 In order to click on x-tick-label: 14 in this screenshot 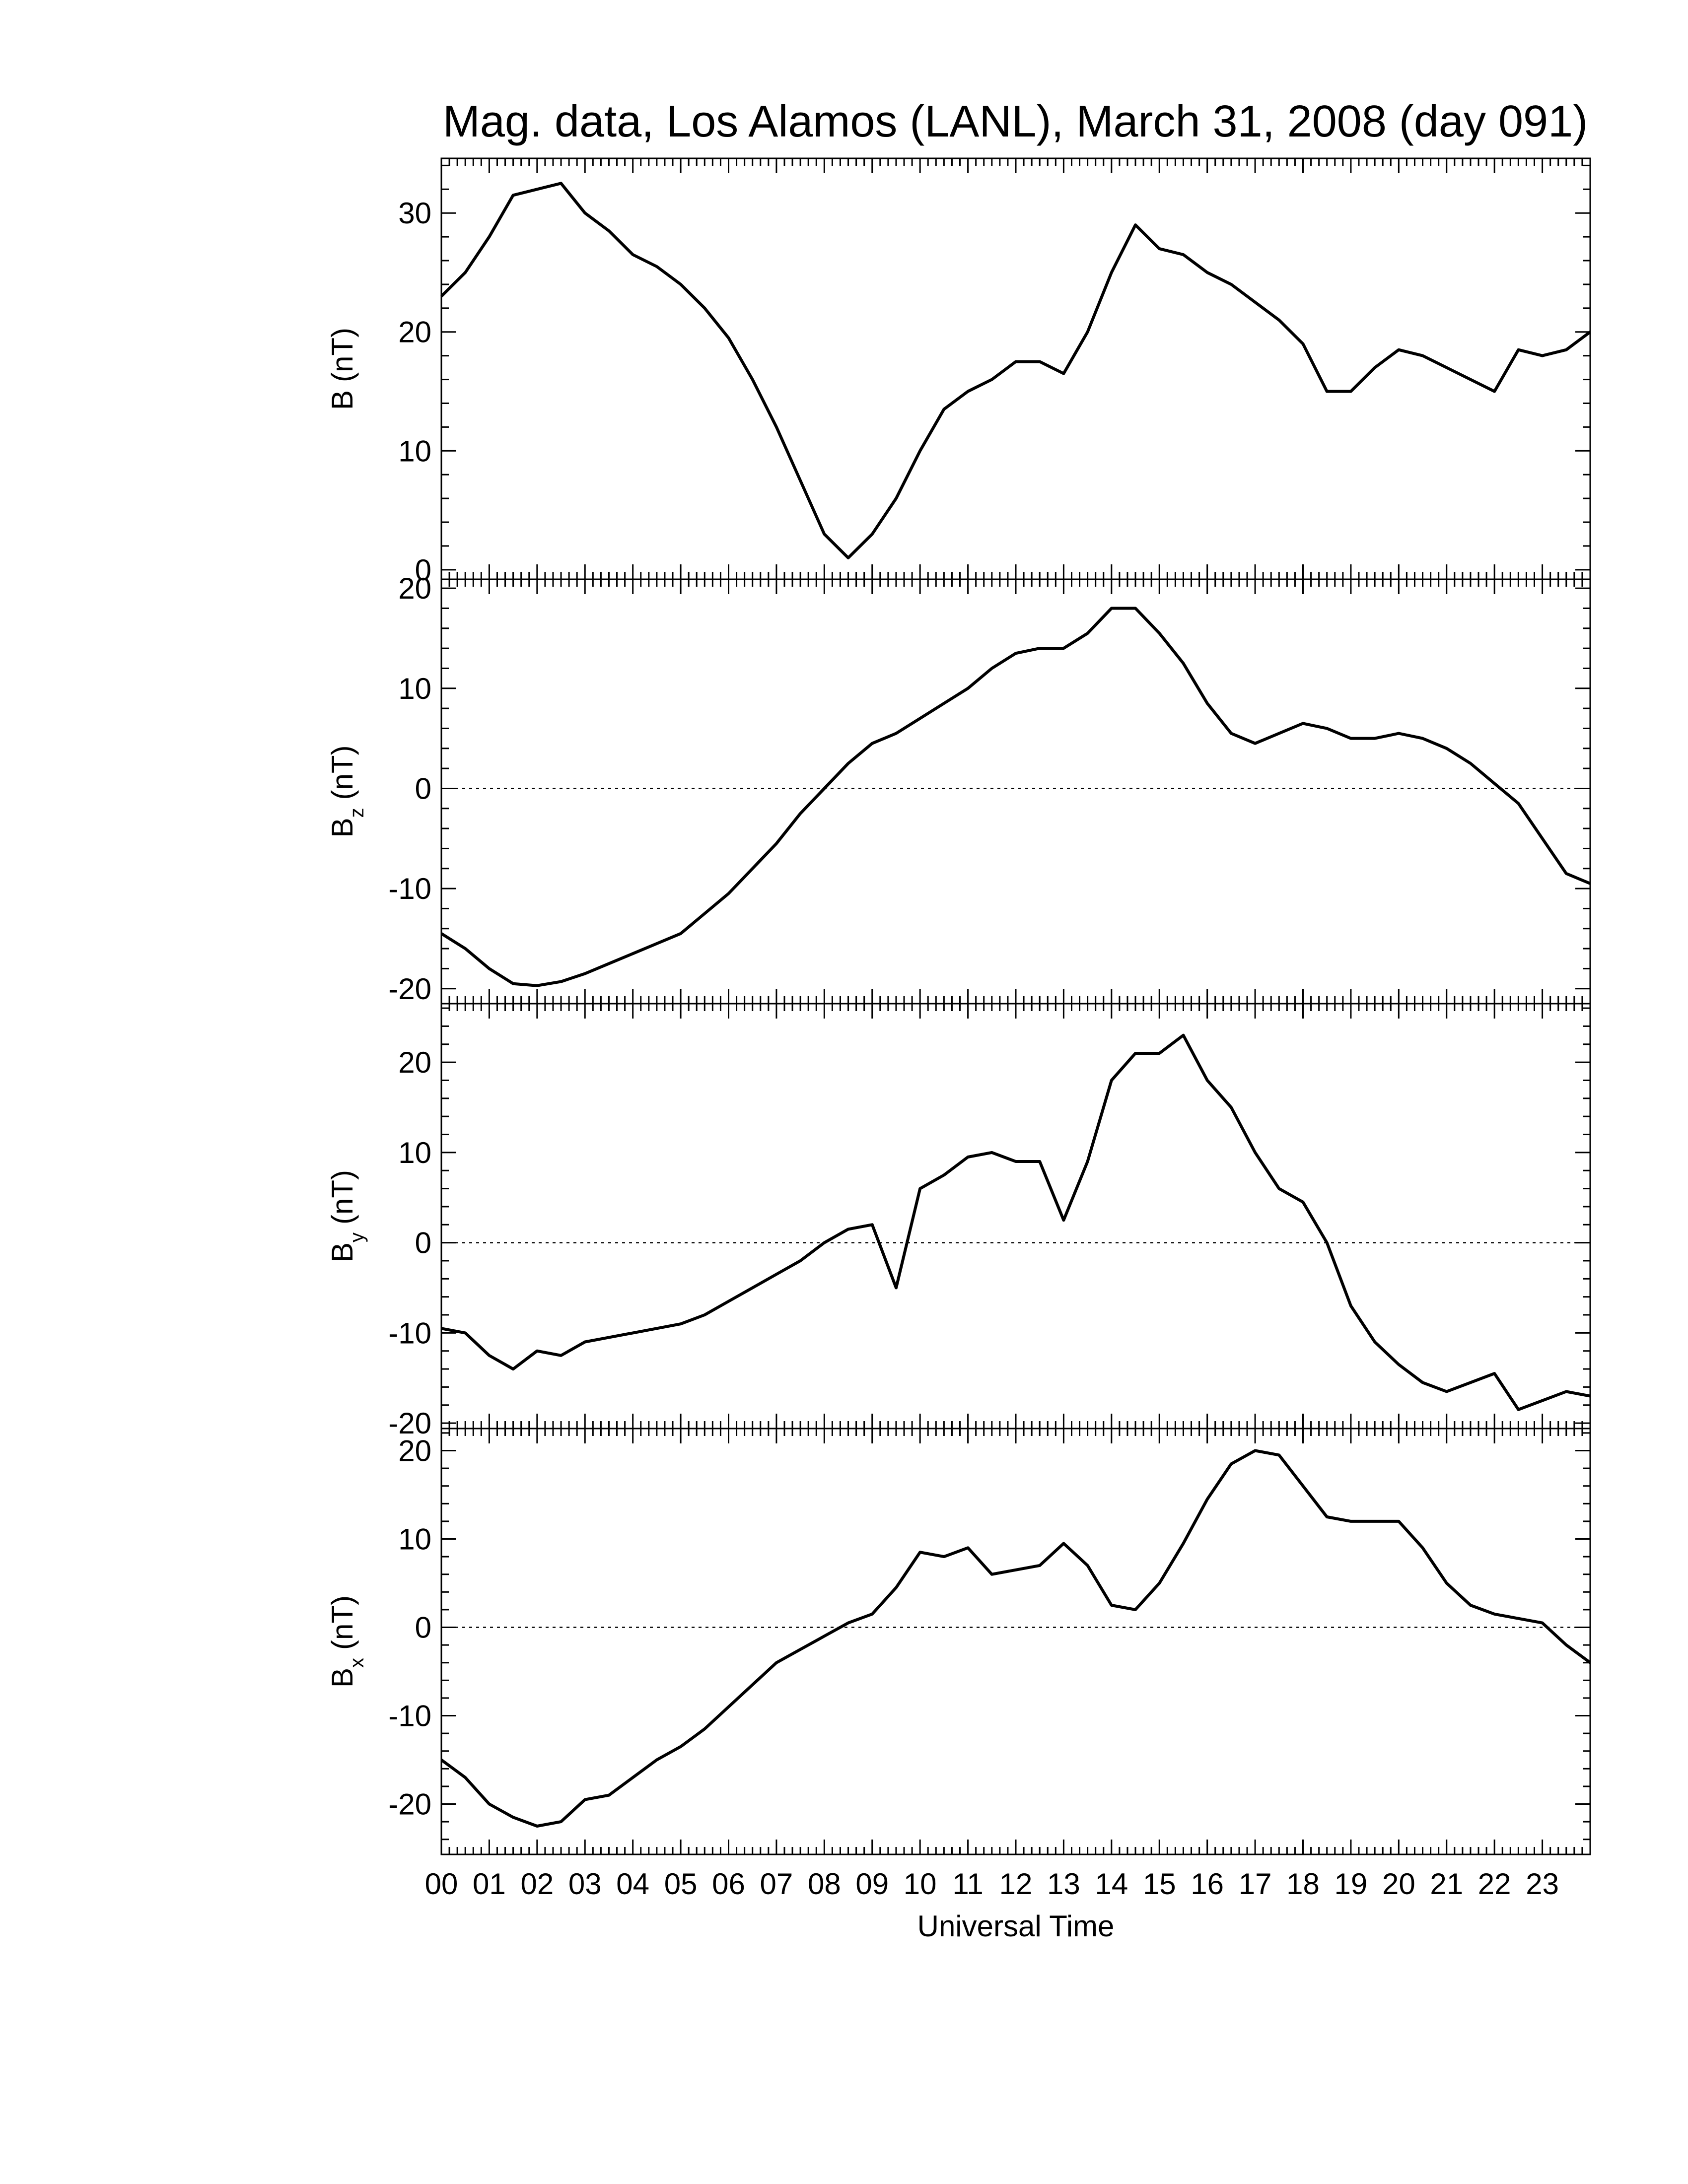, I will do `click(1111, 1884)`.